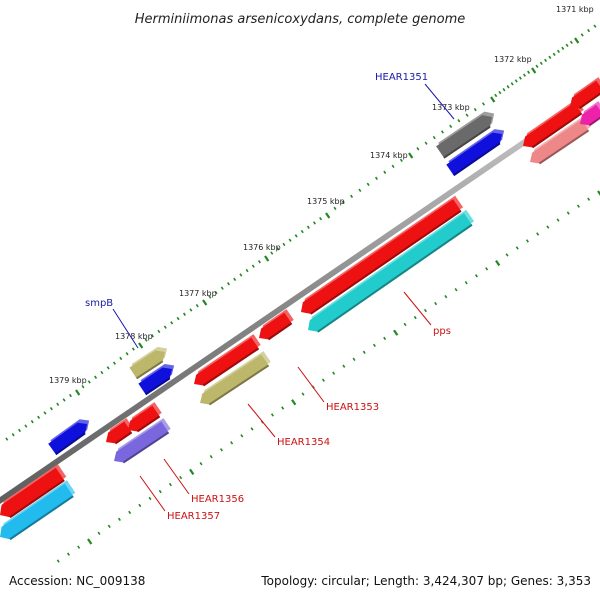 The height and width of the screenshot is (600, 600). What do you see at coordinates (205, 302) in the screenshot?
I see `major-tick` at bounding box center [205, 302].